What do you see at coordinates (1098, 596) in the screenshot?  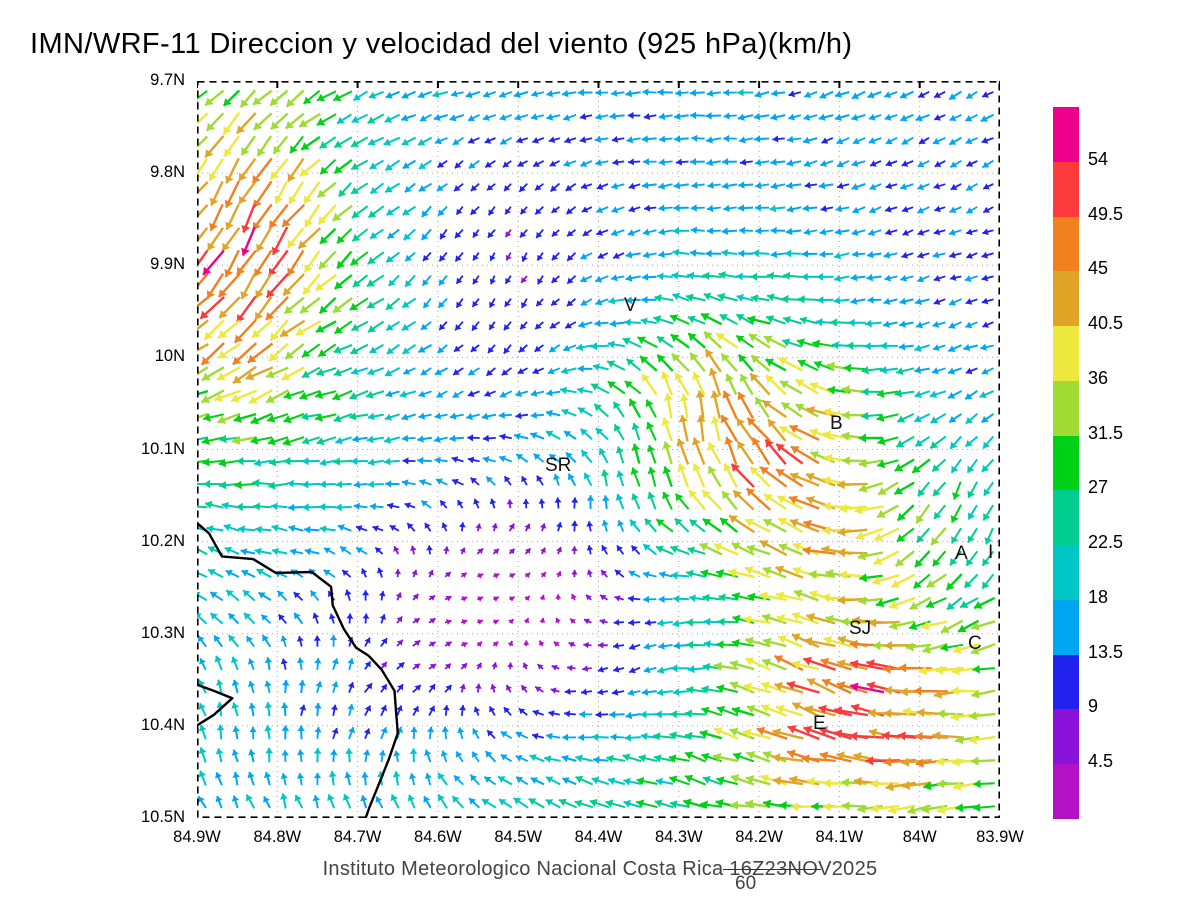 I see `colorbar-tick: 18` at bounding box center [1098, 596].